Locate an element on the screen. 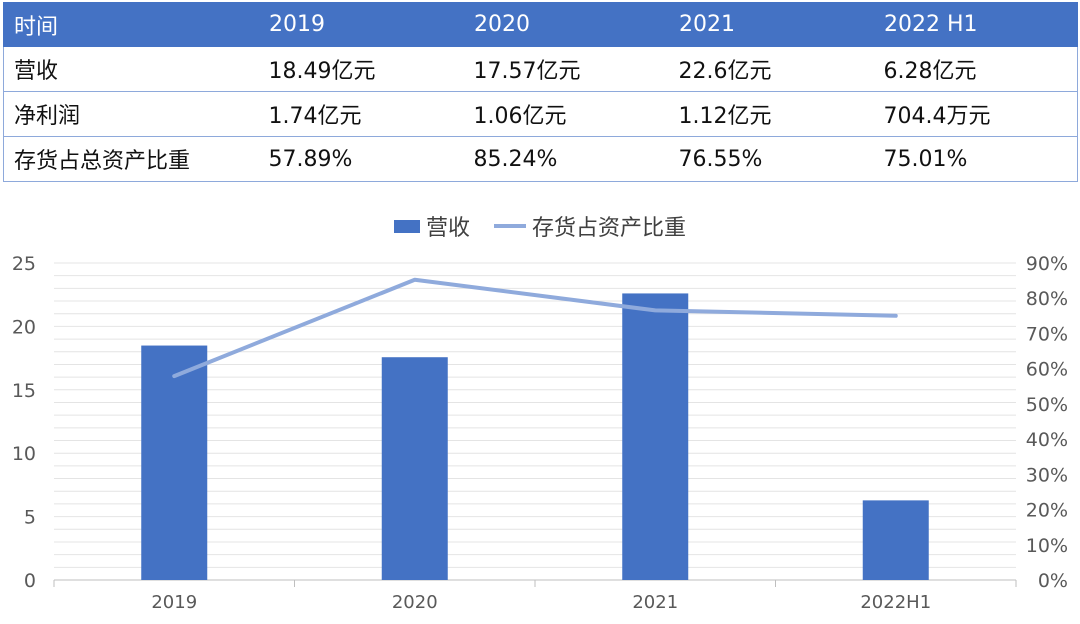 This screenshot has width=1080, height=624. table-cell: 18.49亿元 is located at coordinates (361, 69).